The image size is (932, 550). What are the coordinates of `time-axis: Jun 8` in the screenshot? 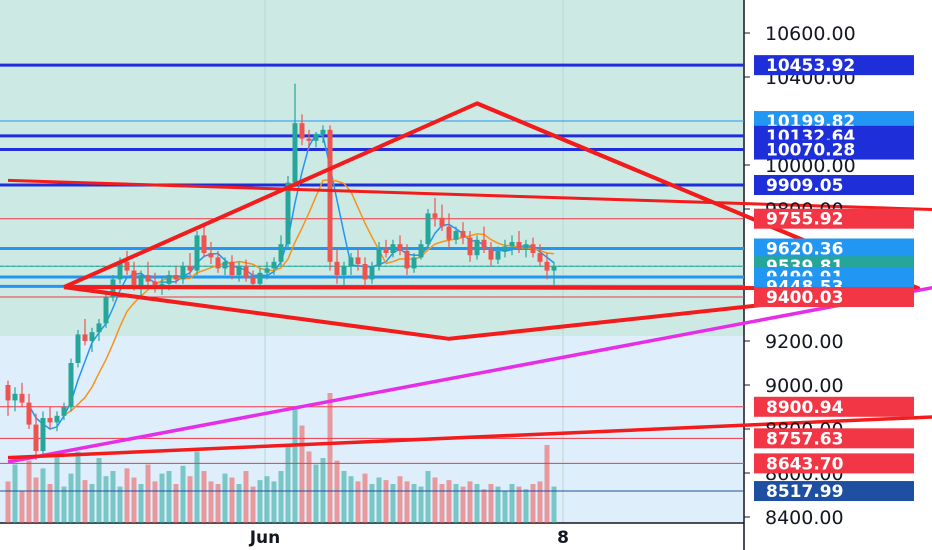 It's located at (409, 538).